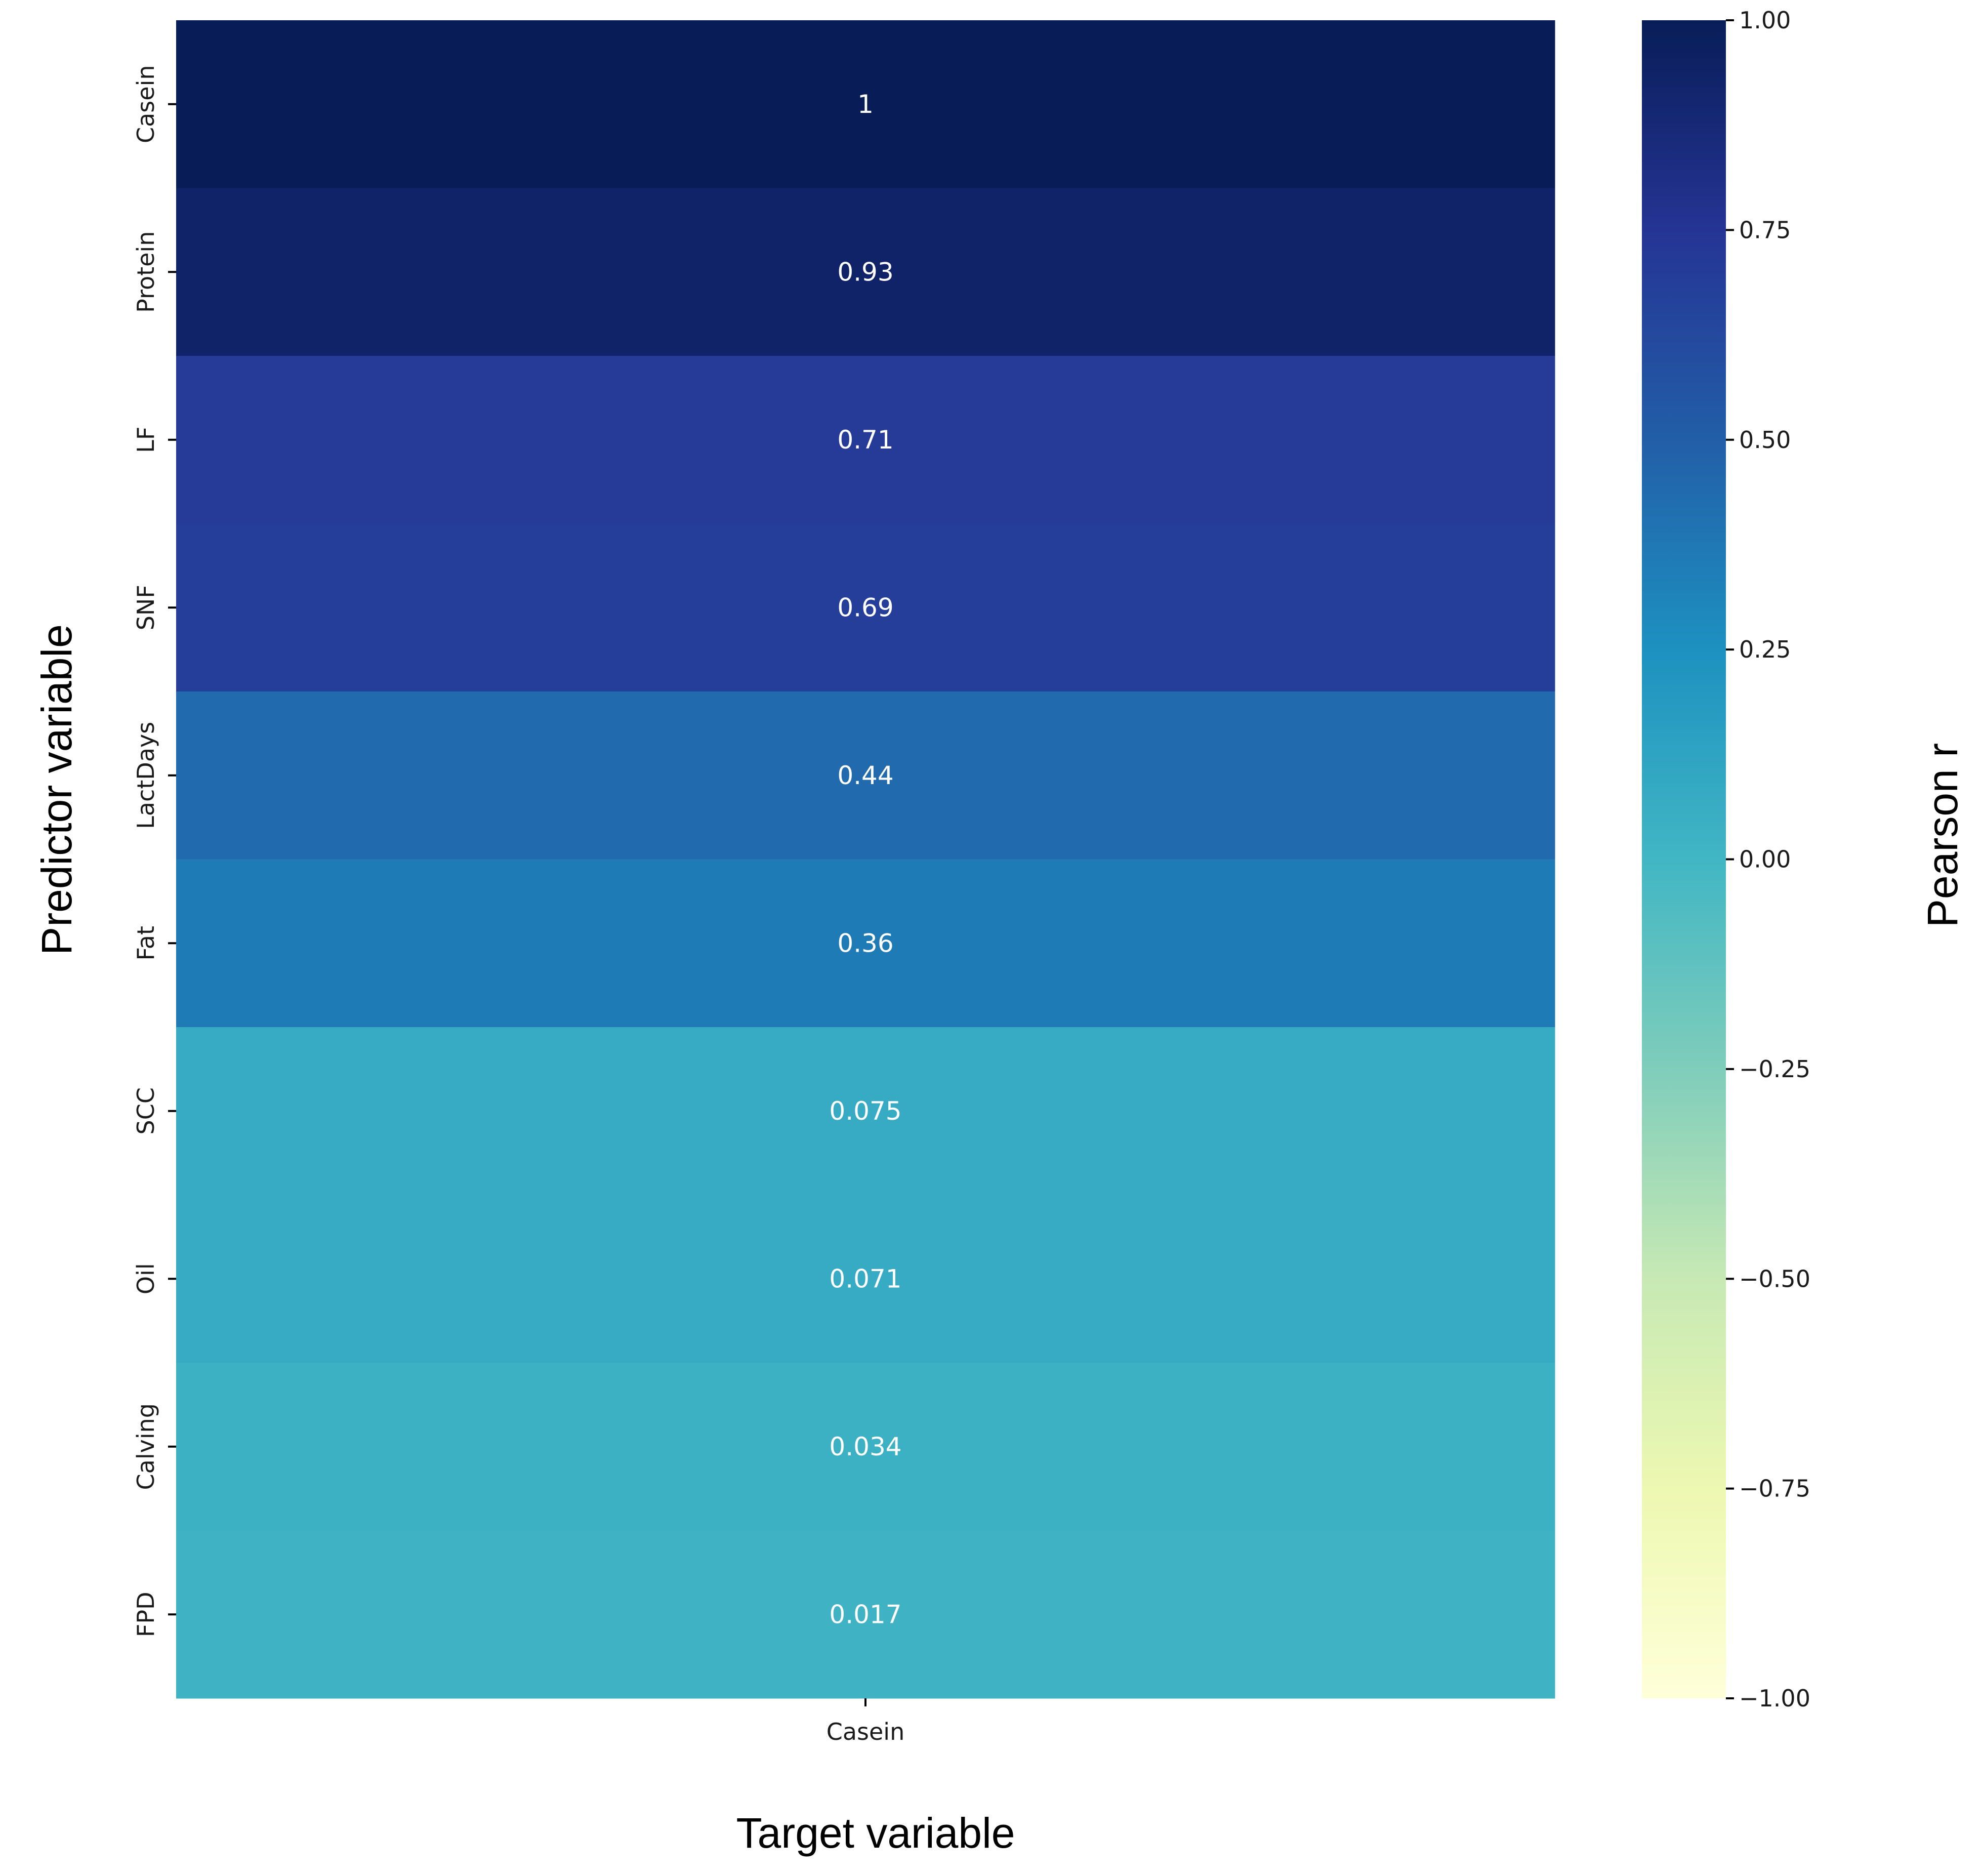  Describe the element at coordinates (145, 607) in the screenshot. I see `y-tick-label-snf: SNF` at that location.